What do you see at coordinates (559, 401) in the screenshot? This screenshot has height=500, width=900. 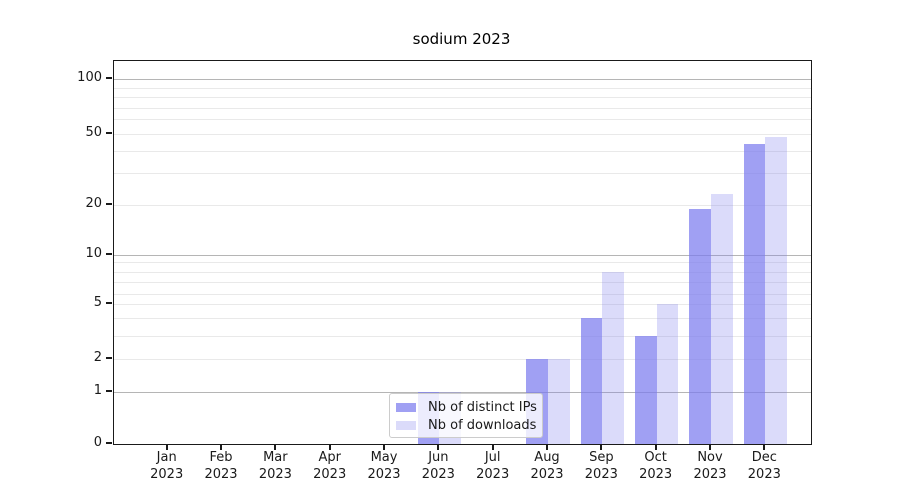 I see `bar-aug-downloads` at bounding box center [559, 401].